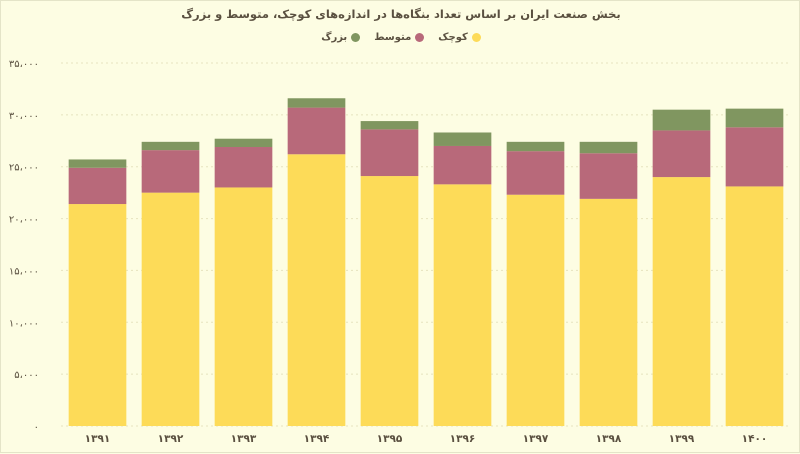 The height and width of the screenshot is (454, 800). I want to click on legend-swatch-small, so click(476, 37).